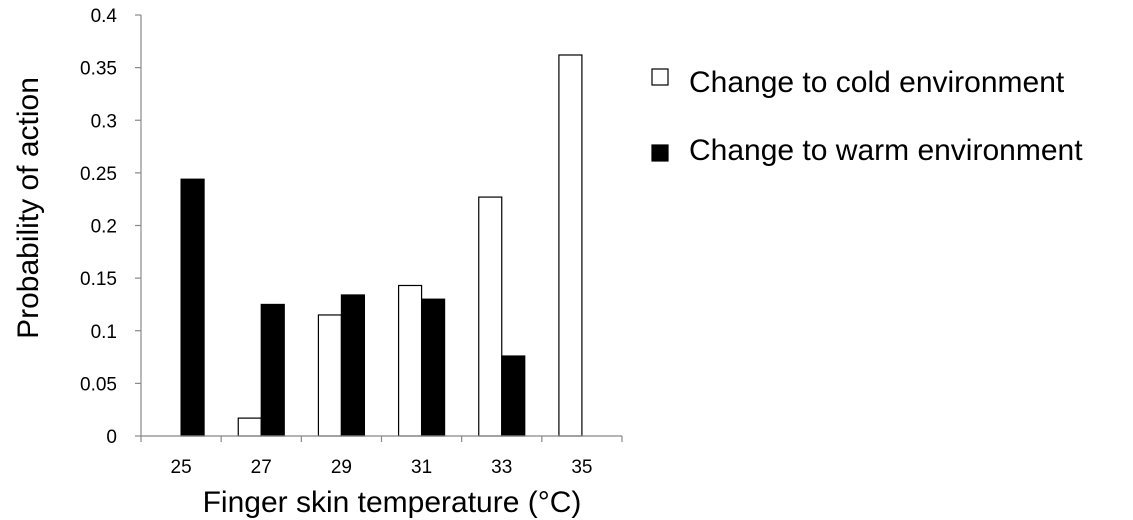 The width and height of the screenshot is (1133, 520). I want to click on y-tick-label: 0.1, so click(104, 332).